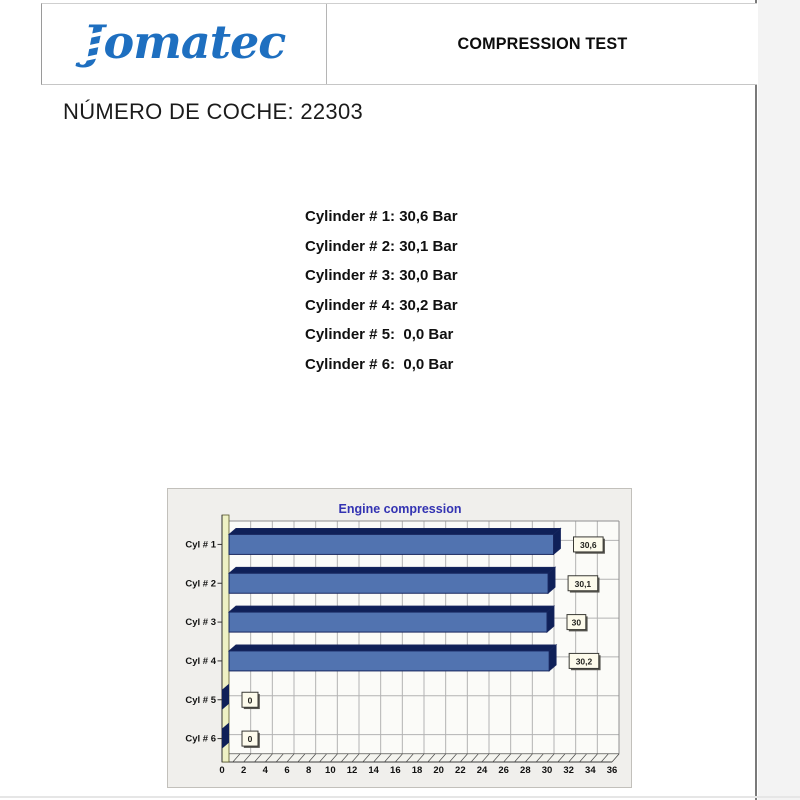 The image size is (800, 800). Describe the element at coordinates (779, 400) in the screenshot. I see `page-margin-band` at that location.